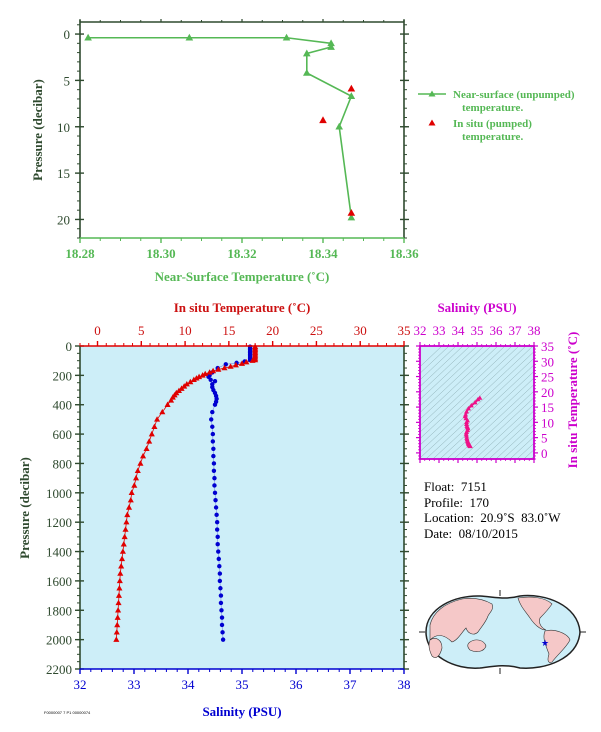 This screenshot has width=601, height=732. Describe the element at coordinates (492, 137) in the screenshot. I see `legend-pumped-label-2: temperature.` at that location.